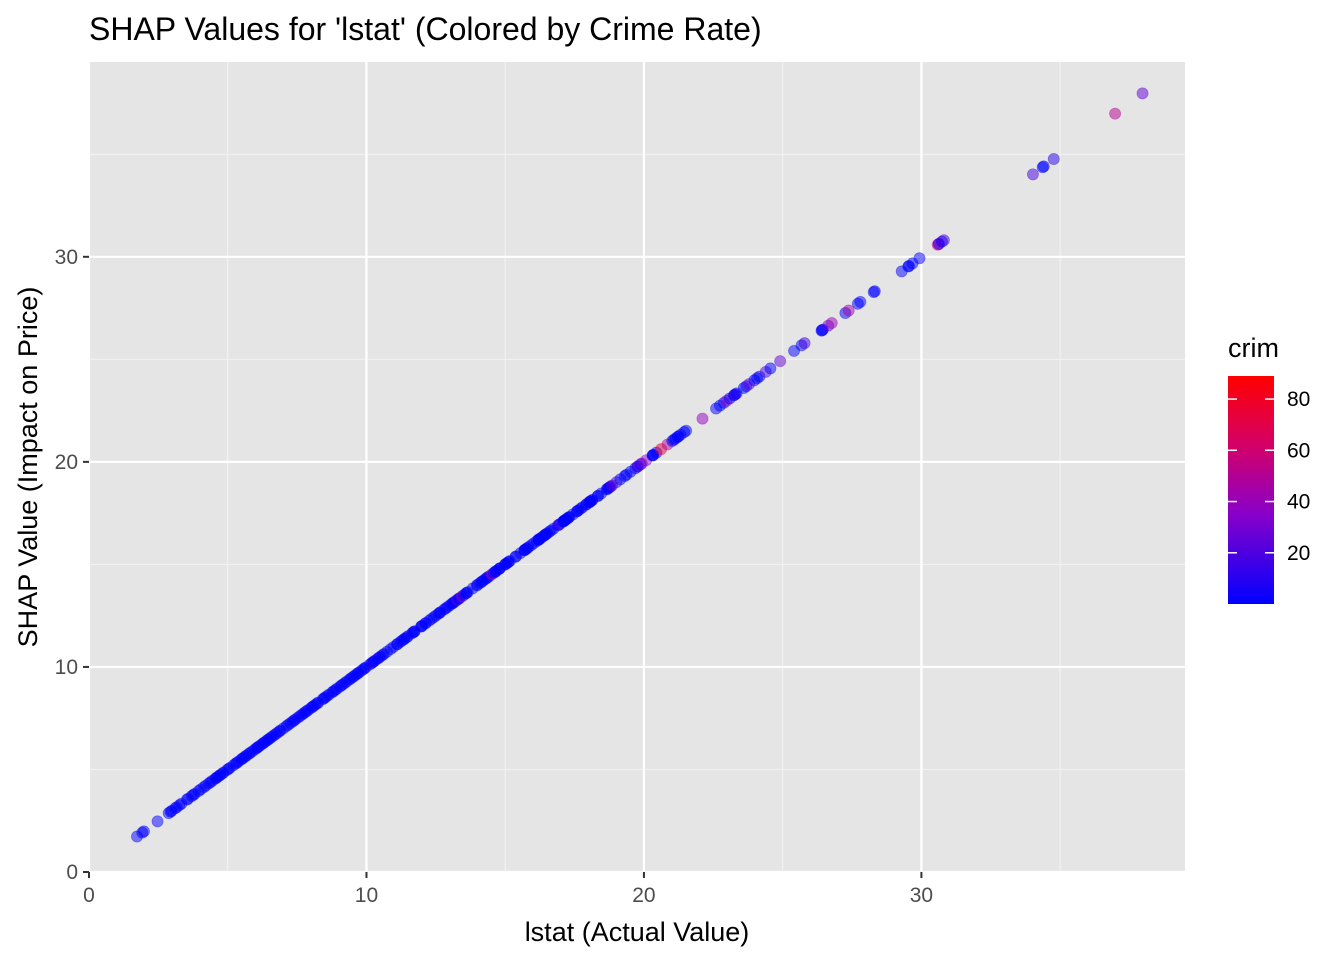 The width and height of the screenshot is (1344, 960). I want to click on x-tick-label: 30, so click(921, 895).